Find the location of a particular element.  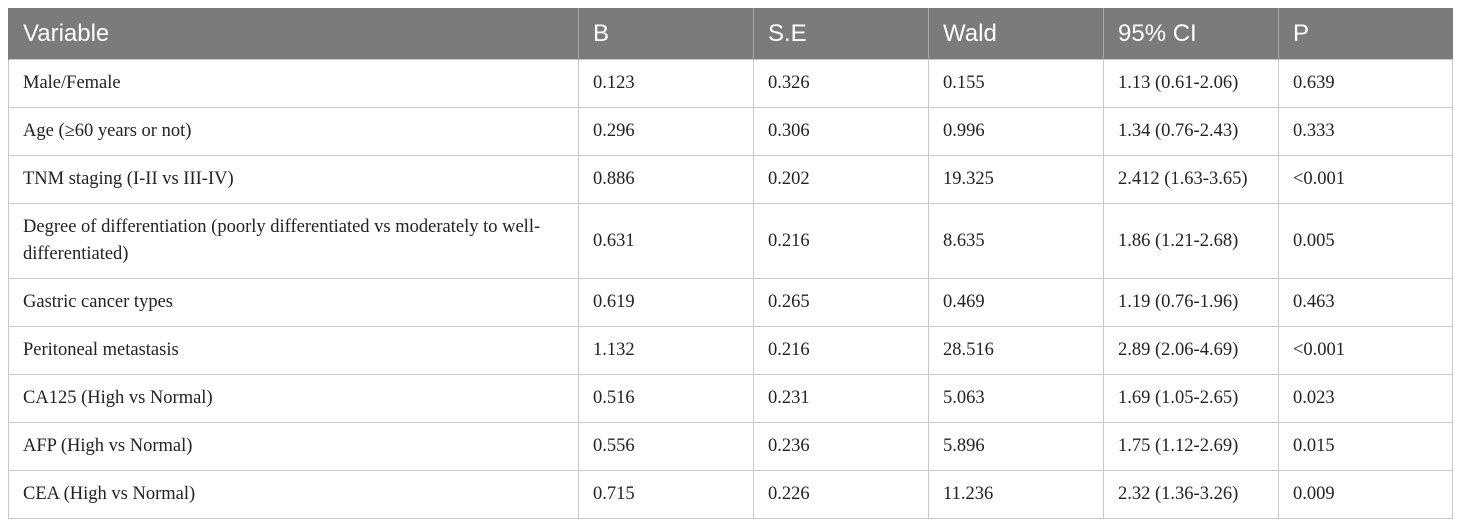

cell-p: 0.015 is located at coordinates (1365, 446).